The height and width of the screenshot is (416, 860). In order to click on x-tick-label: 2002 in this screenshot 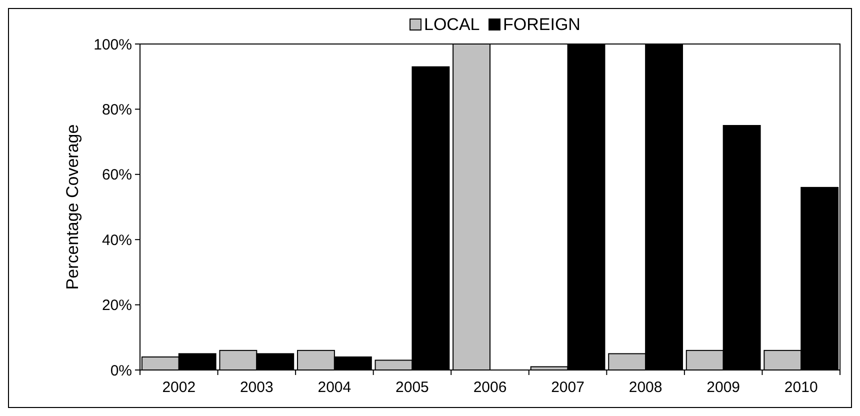, I will do `click(179, 387)`.